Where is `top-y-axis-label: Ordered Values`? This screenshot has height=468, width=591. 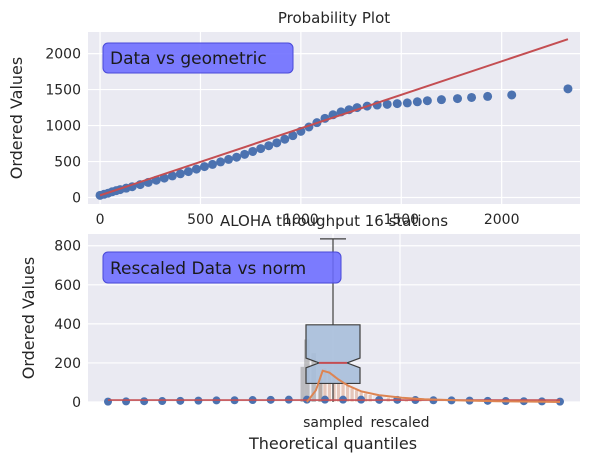 top-y-axis-label: Ordered Values is located at coordinates (16, 118).